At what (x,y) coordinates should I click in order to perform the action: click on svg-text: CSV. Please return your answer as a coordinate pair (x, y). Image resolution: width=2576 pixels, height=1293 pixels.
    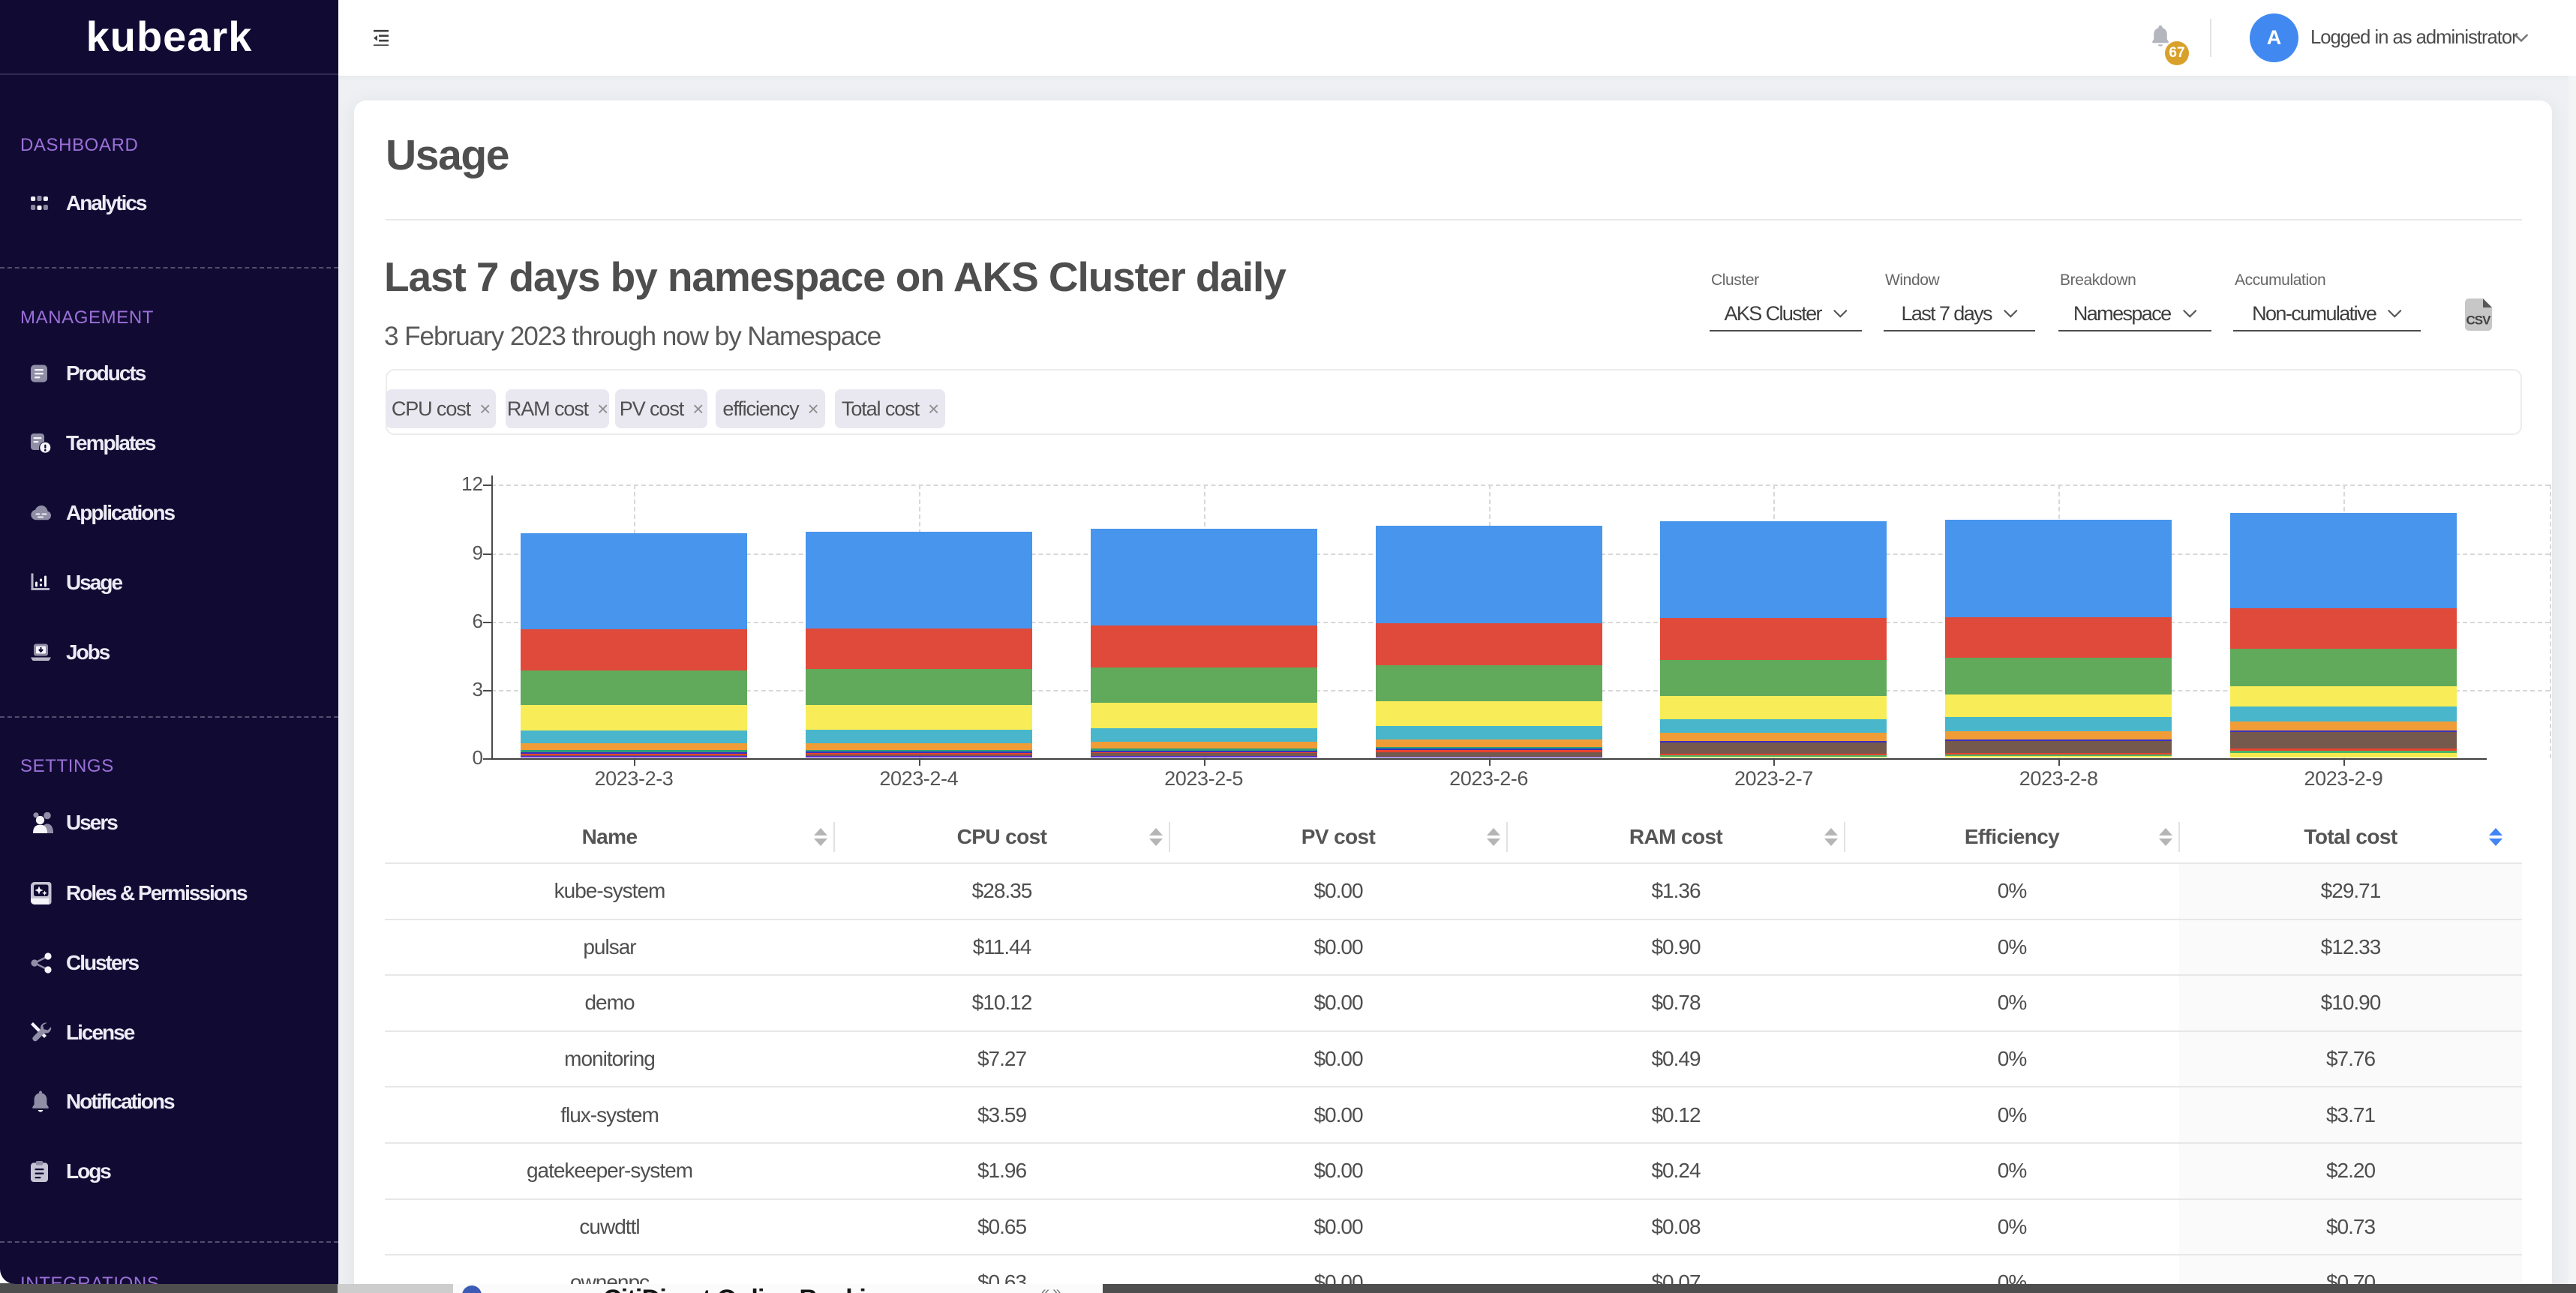
    Looking at the image, I should click on (2479, 321).